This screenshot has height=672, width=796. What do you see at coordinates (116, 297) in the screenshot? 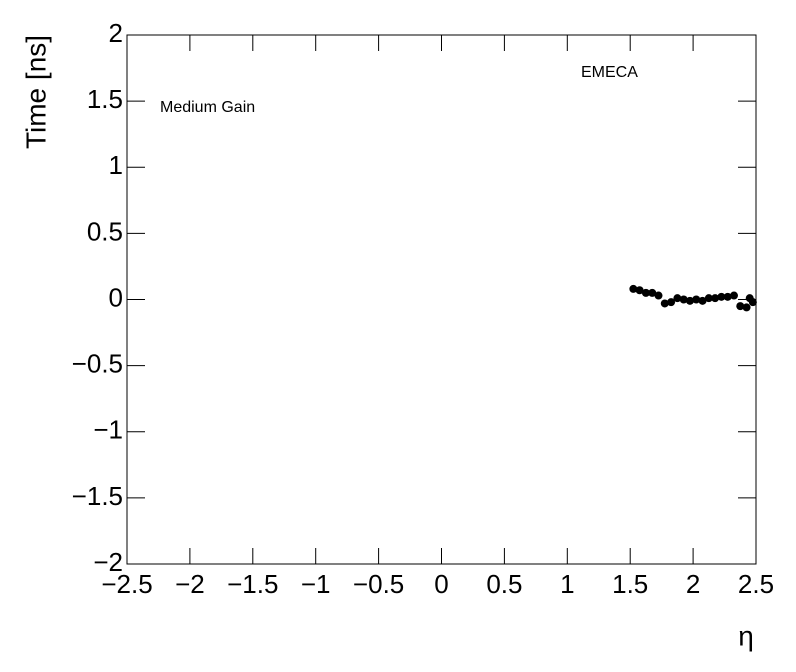
I see `y-tick-label: 0` at bounding box center [116, 297].